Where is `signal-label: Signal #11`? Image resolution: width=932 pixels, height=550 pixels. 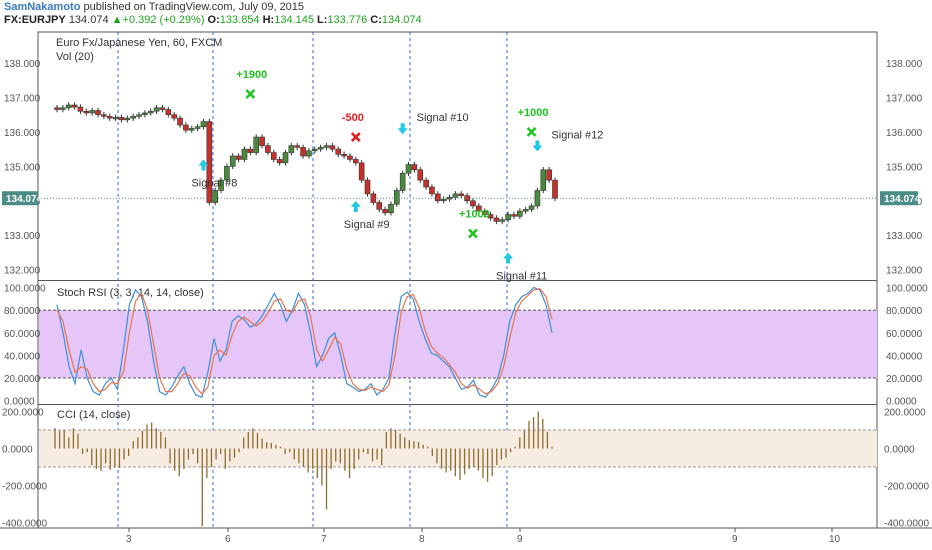
signal-label: Signal #11 is located at coordinates (521, 277).